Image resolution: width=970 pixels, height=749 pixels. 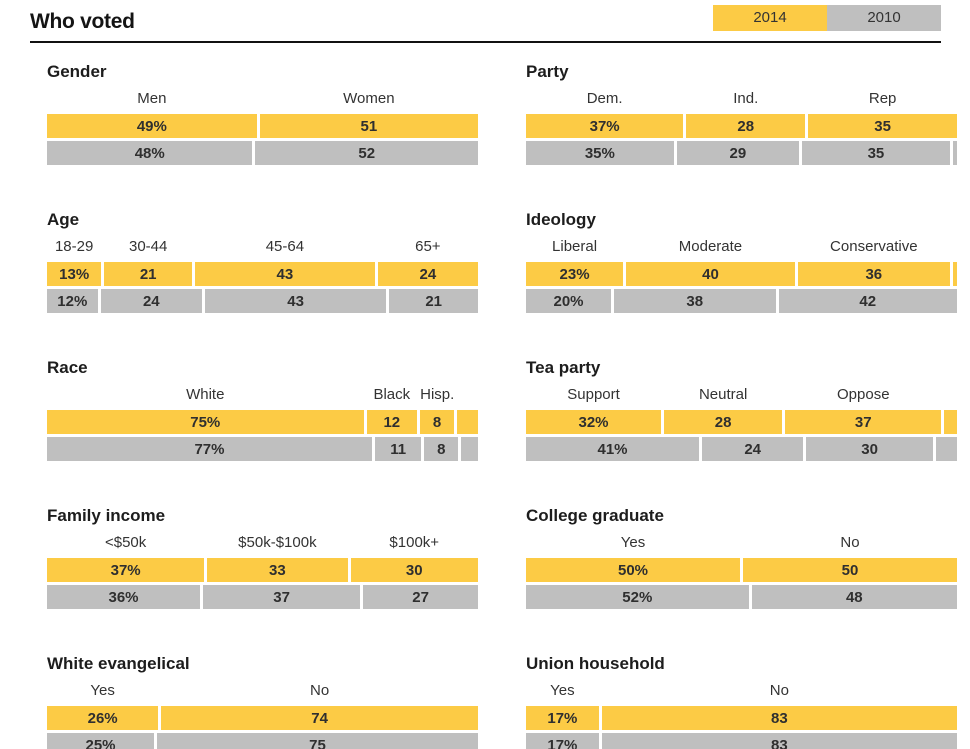 I want to click on bar-y2010-tea-party: 41% 24 30, so click(x=741, y=449).